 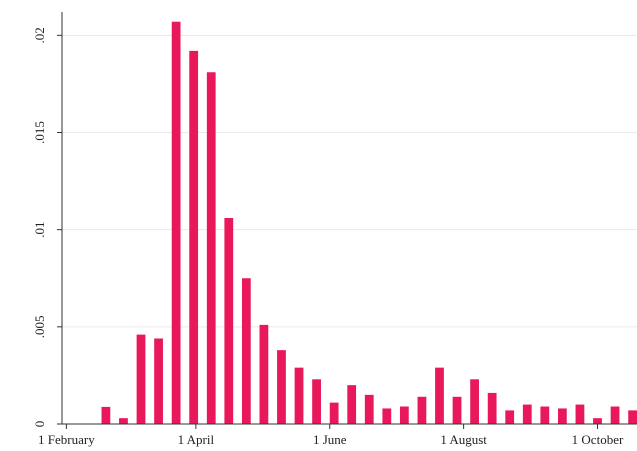 I want to click on x-tick-label: 1 April, so click(x=196, y=439).